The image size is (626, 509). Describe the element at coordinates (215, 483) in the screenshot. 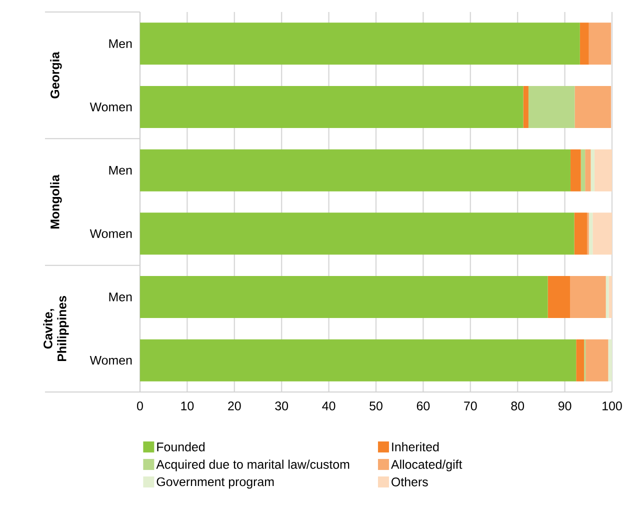

I see `legend-label: Government program` at that location.